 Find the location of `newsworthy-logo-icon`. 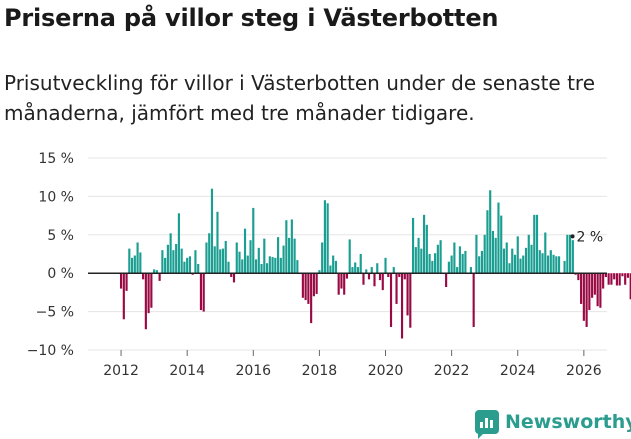

newsworthy-logo-icon is located at coordinates (487, 424).